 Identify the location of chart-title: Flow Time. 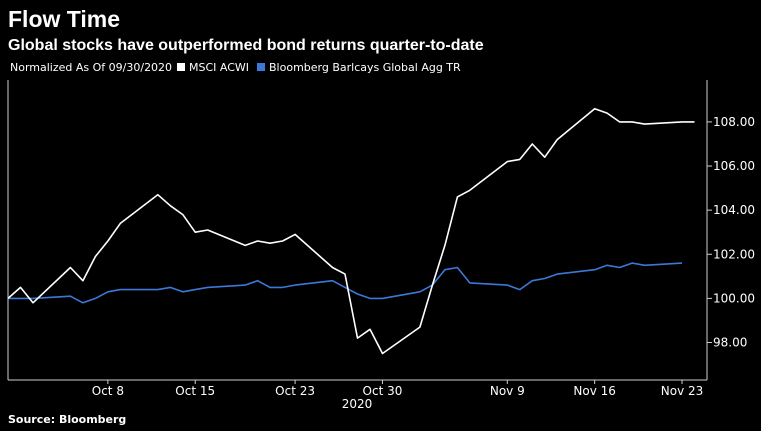
(64, 19).